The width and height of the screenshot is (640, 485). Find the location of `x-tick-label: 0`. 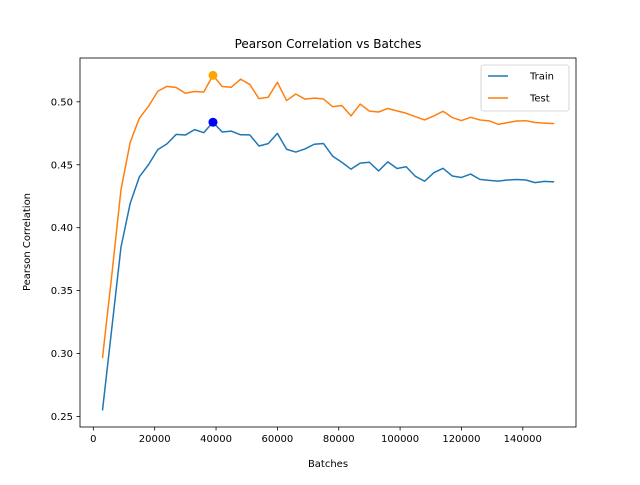

x-tick-label: 0 is located at coordinates (93, 439).